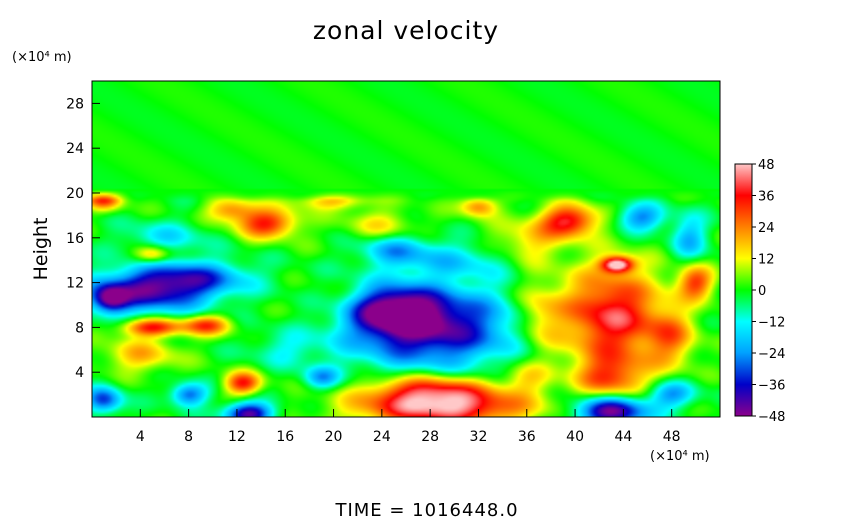 This screenshot has width=854, height=519. I want to click on x-tick-label: 8, so click(188, 437).